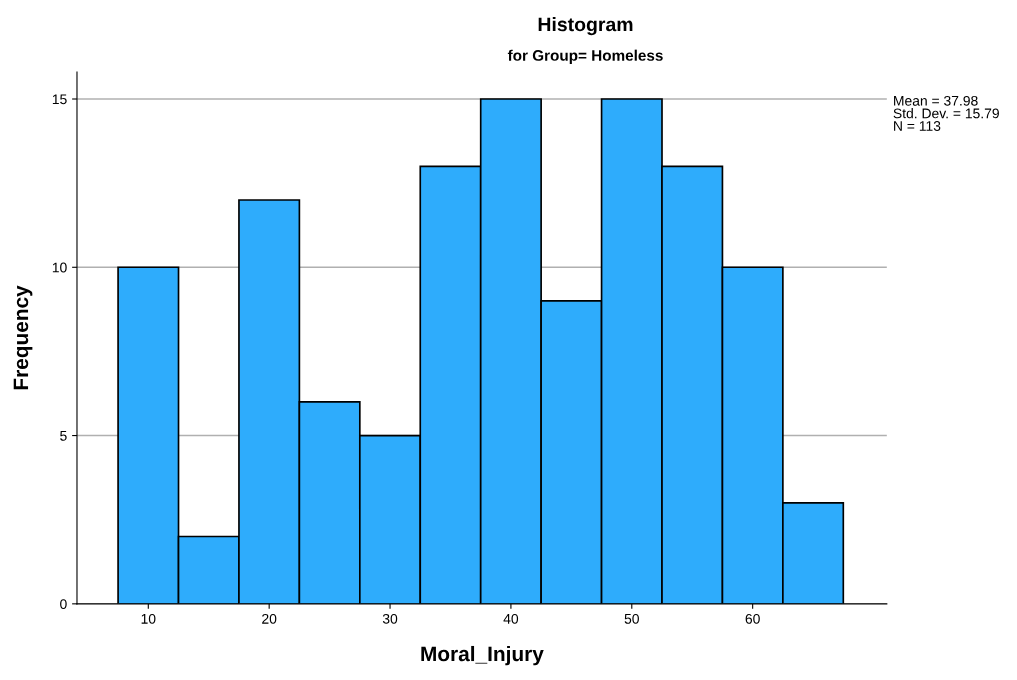 The width and height of the screenshot is (1017, 680). I want to click on x-tick-label: 20, so click(269, 618).